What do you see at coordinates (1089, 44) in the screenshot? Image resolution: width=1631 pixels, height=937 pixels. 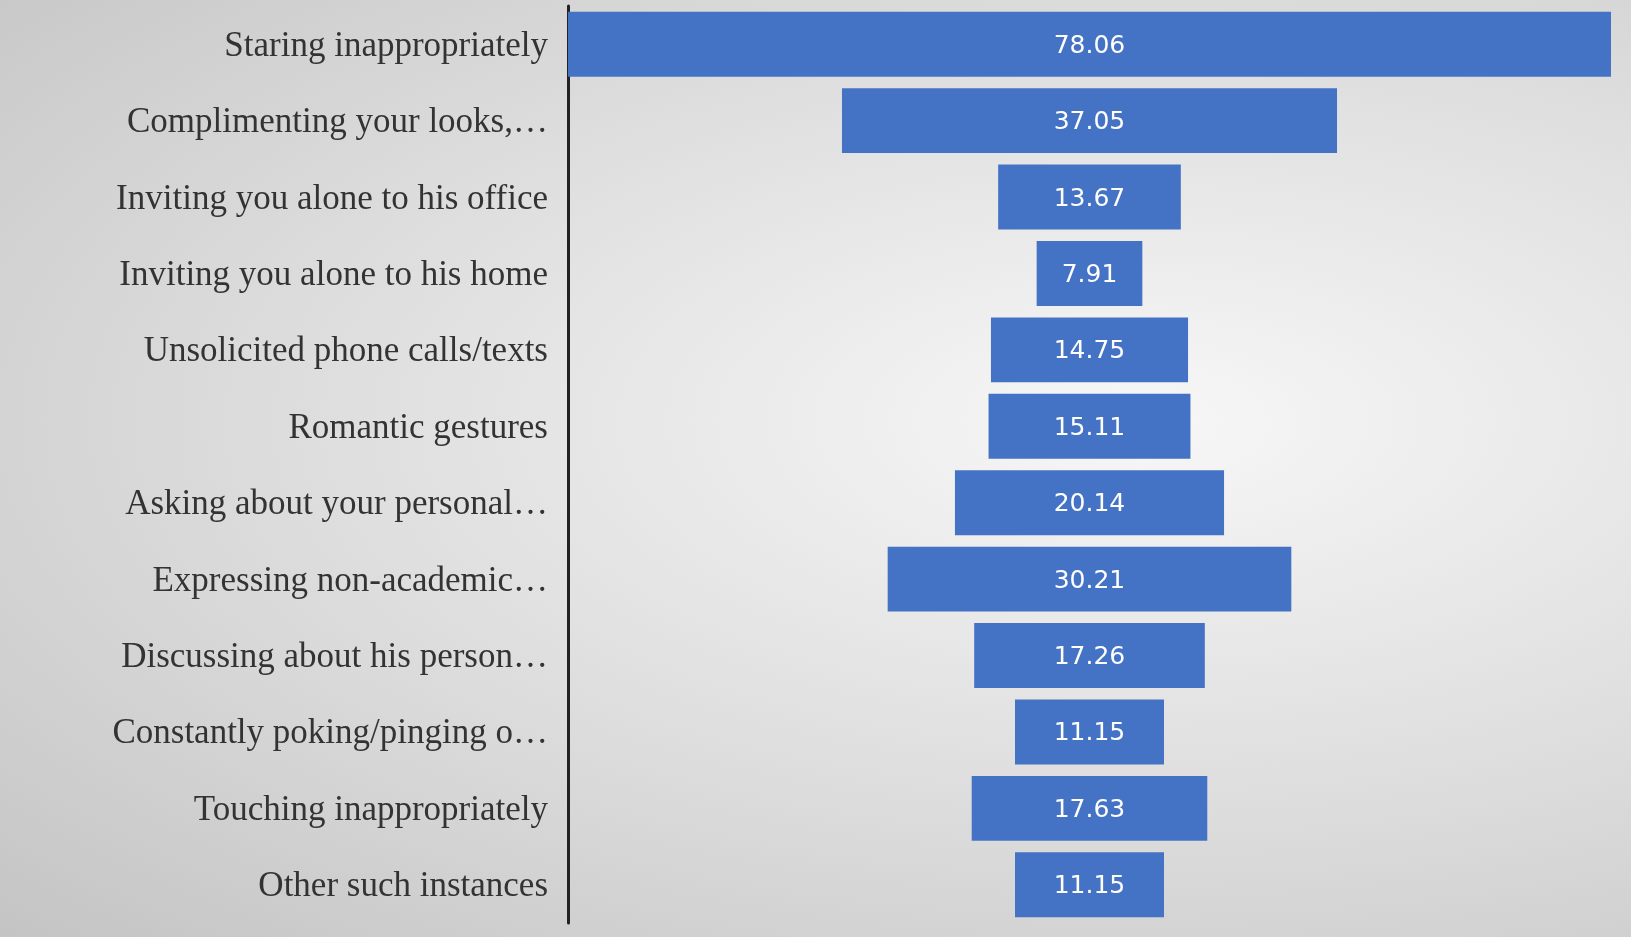 I see `data-label: 78.06` at bounding box center [1089, 44].